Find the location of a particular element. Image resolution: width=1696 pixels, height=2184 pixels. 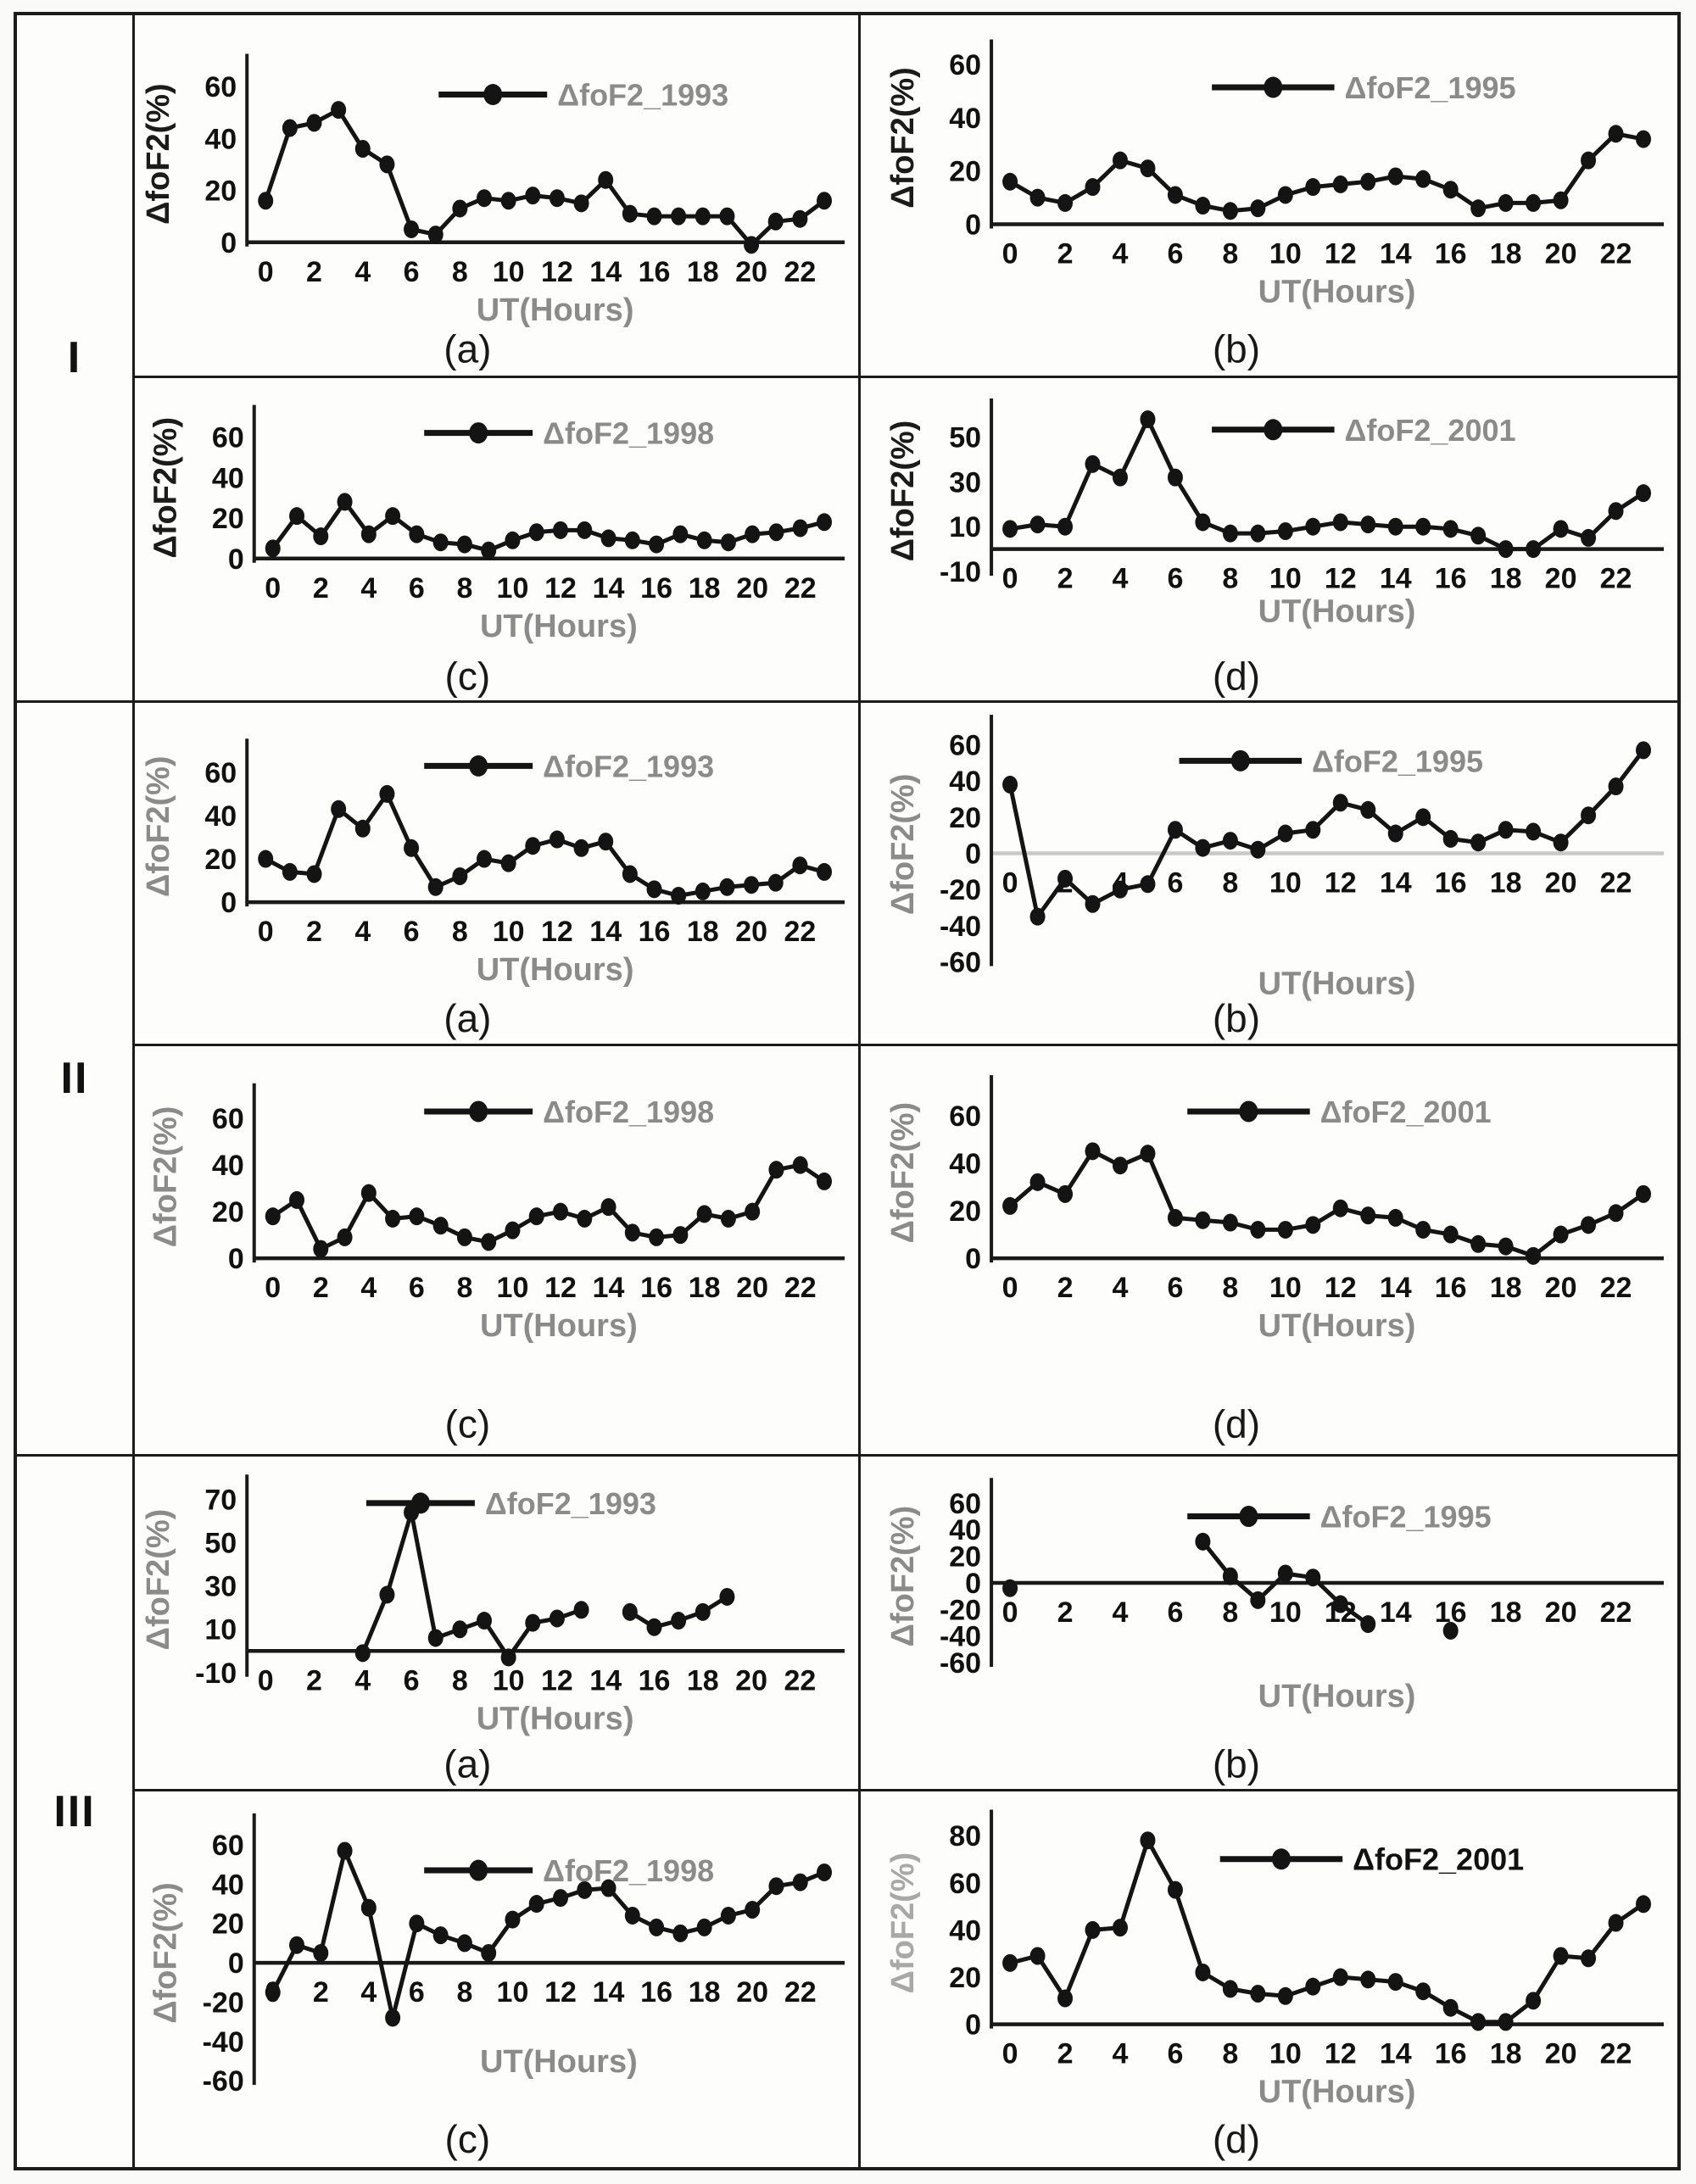

y-tick-label: 50 is located at coordinates (965, 438).